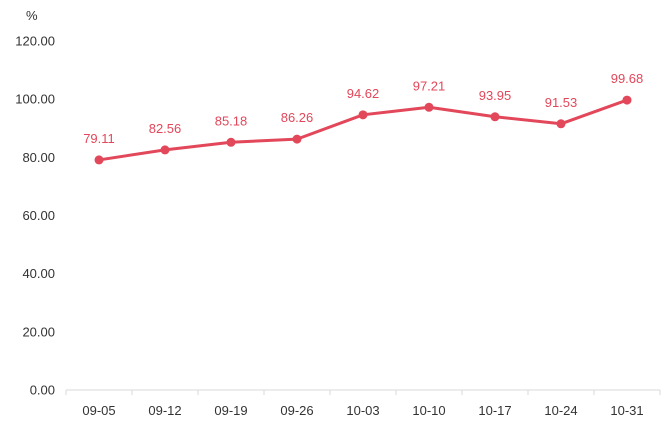 This screenshot has width=672, height=431. I want to click on x-tick-label: 10-17, so click(494, 410).